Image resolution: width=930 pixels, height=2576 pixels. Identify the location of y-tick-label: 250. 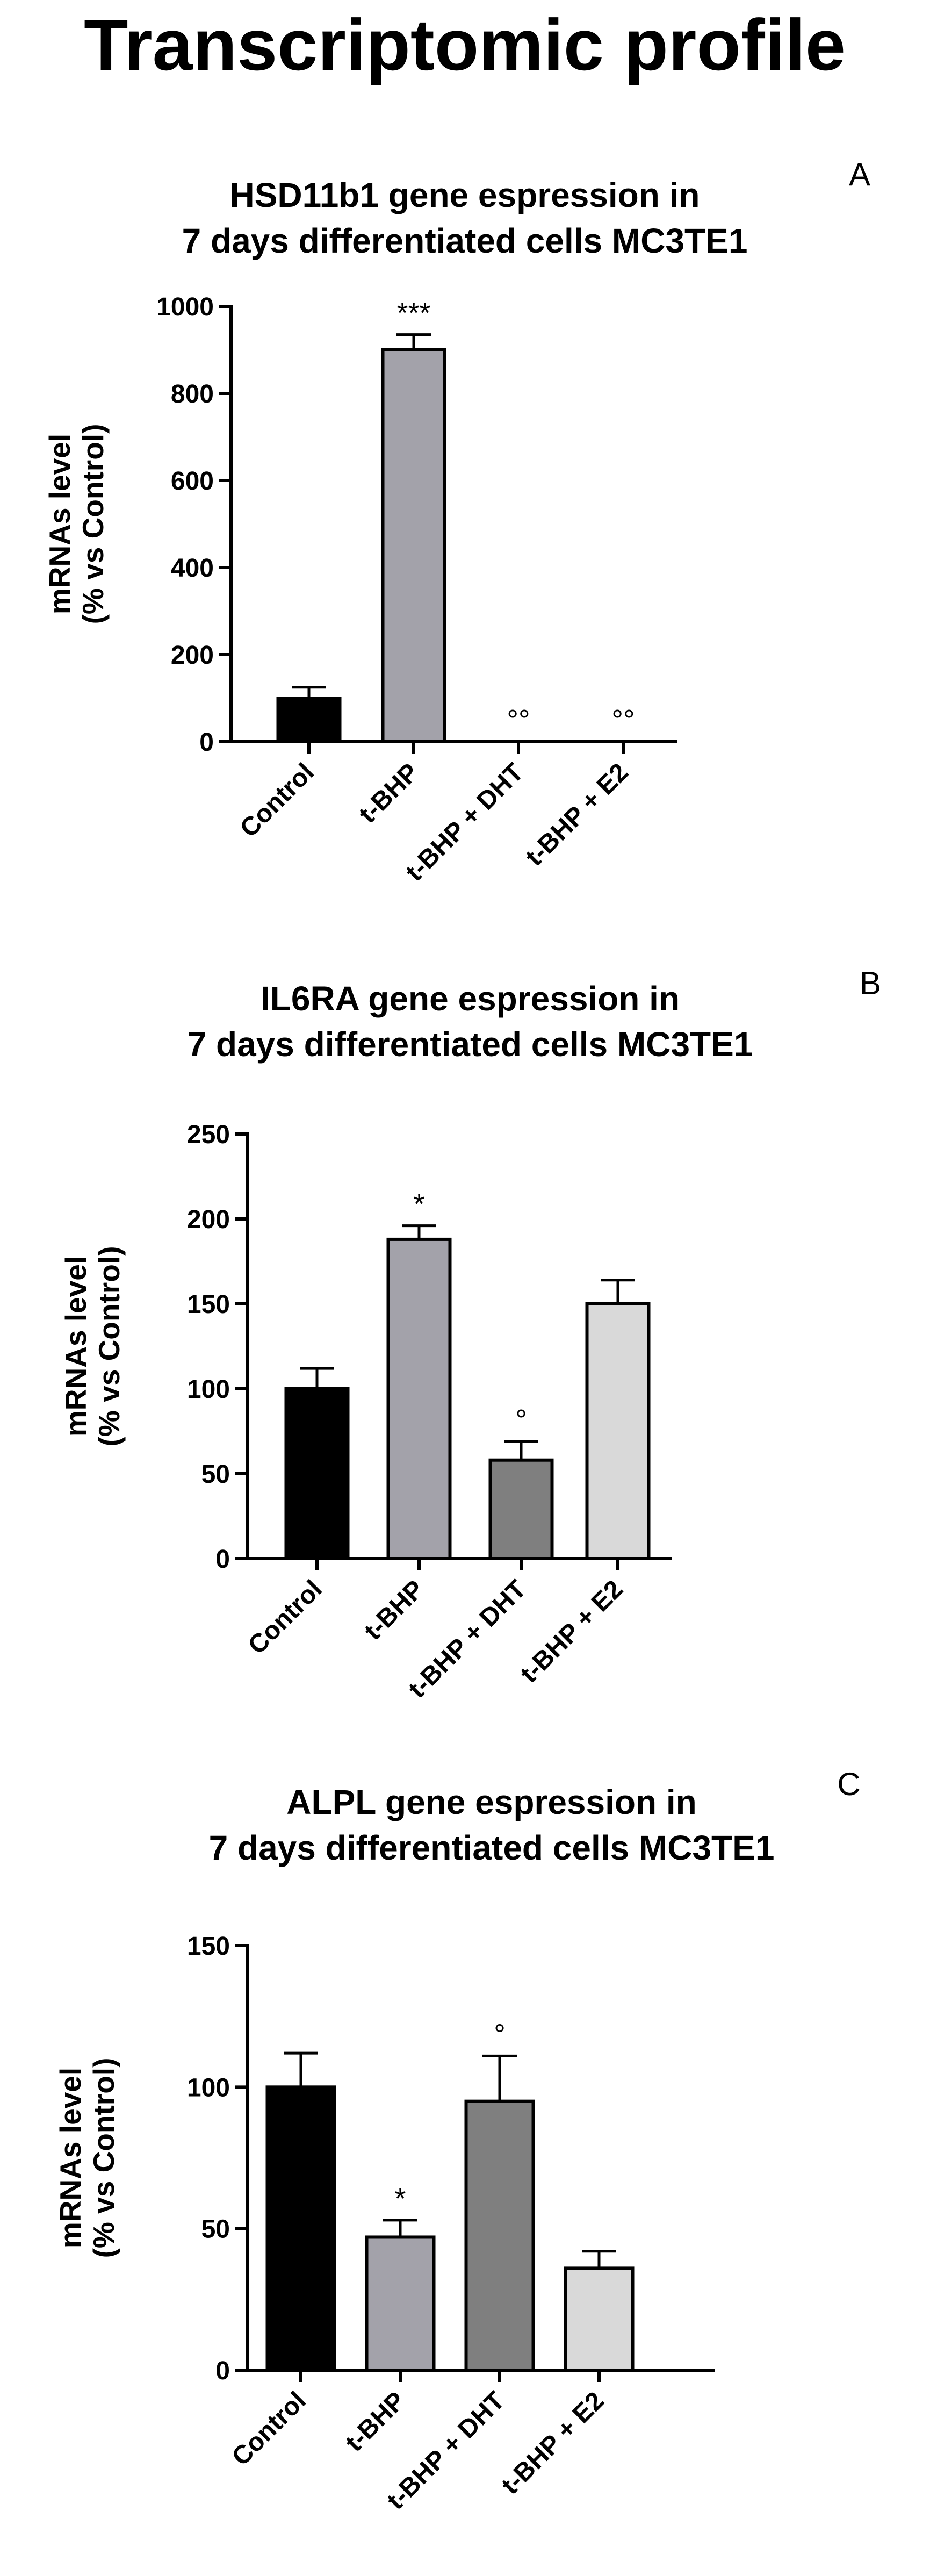
(208, 1135).